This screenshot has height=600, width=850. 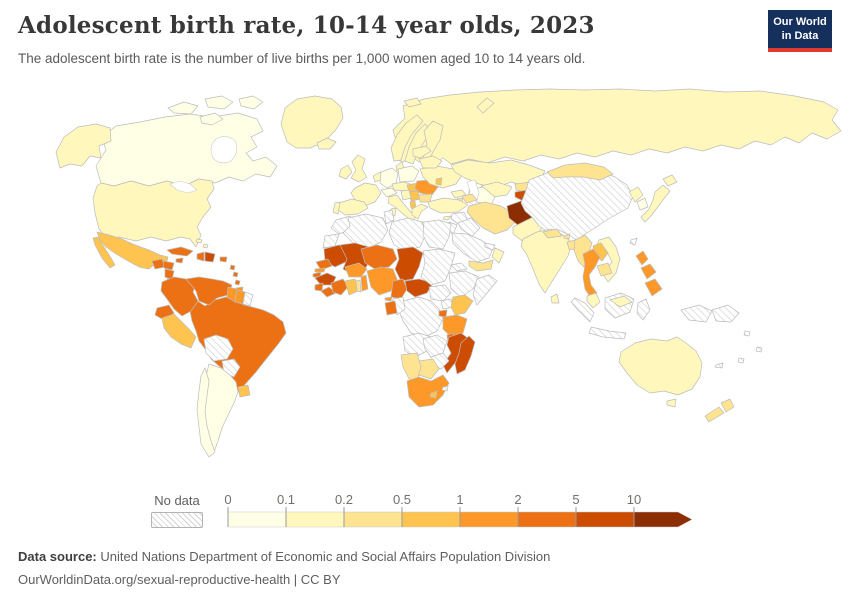 What do you see at coordinates (552, 233) in the screenshot?
I see `country-nepal` at bounding box center [552, 233].